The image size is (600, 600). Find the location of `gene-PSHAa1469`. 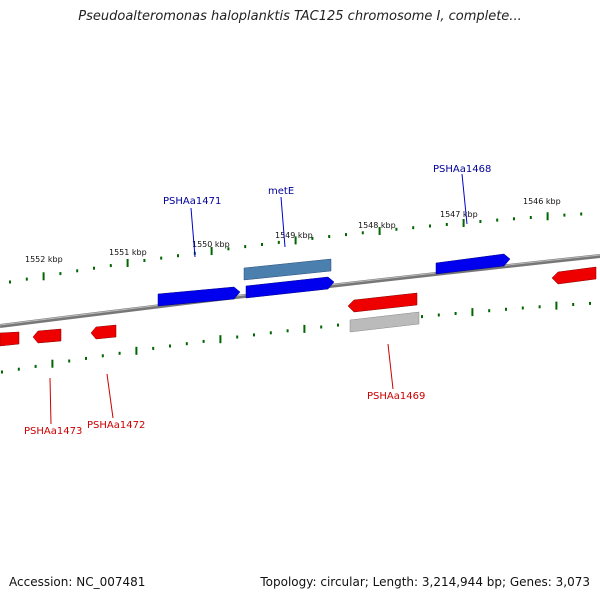

gene-PSHAa1469 is located at coordinates (382, 302).